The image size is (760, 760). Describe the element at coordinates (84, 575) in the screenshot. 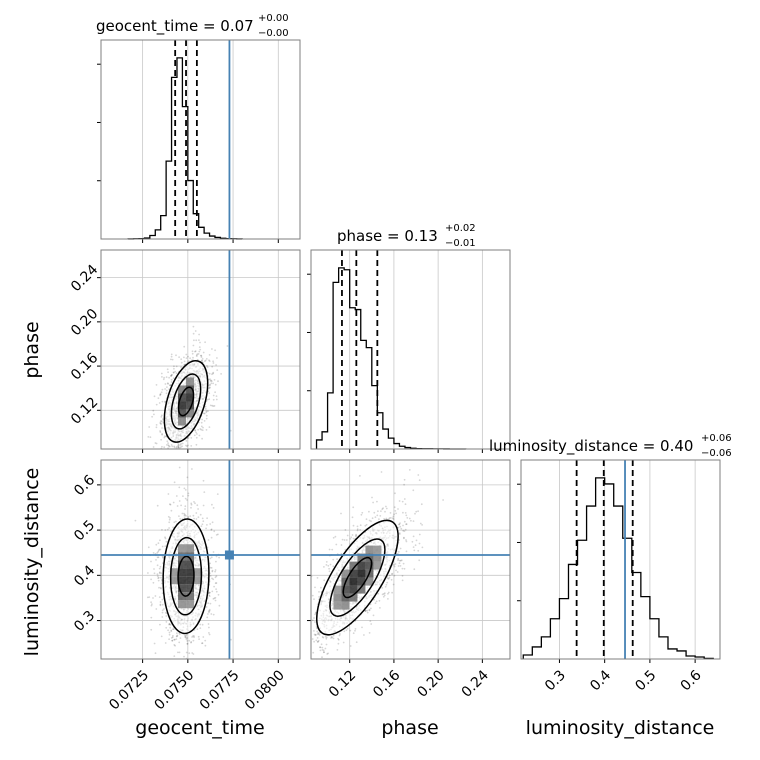

I see `y-tick-label: 0.4` at that location.